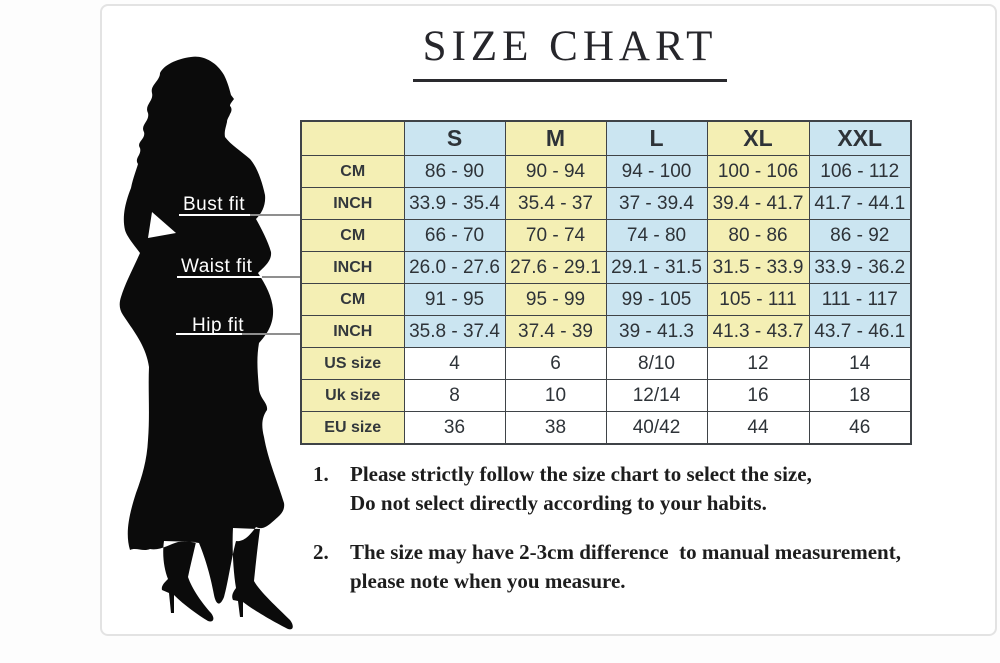 The width and height of the screenshot is (1000, 663). Describe the element at coordinates (860, 331) in the screenshot. I see `size-cell: 43.7 - 46.1` at that location.